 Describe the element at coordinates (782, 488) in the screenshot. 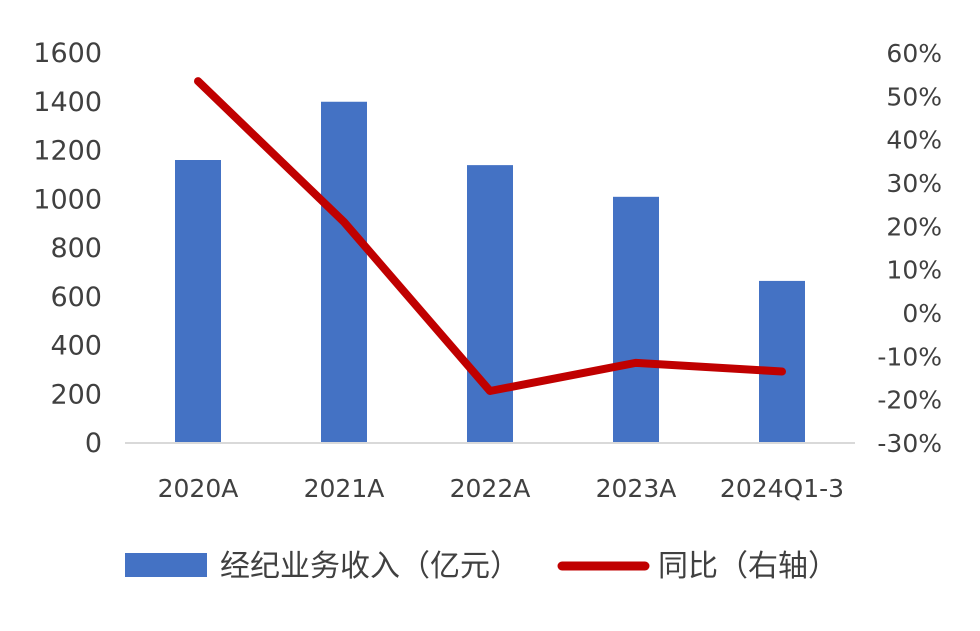

I see `x-tick-label: 2024Q1-3` at that location.